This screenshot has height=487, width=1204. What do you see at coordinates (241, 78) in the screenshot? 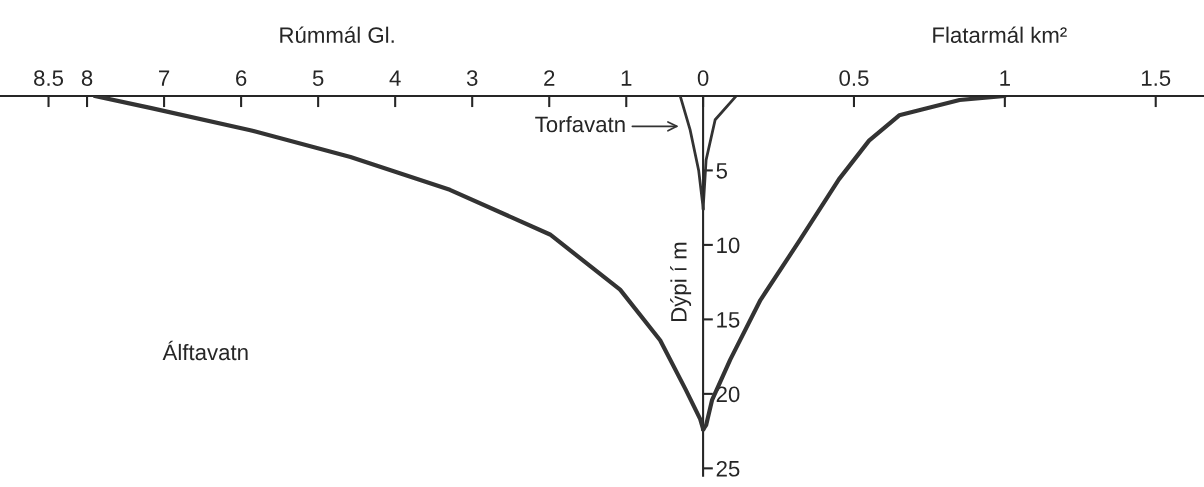
I see `x2-tick-label: 6` at bounding box center [241, 78].